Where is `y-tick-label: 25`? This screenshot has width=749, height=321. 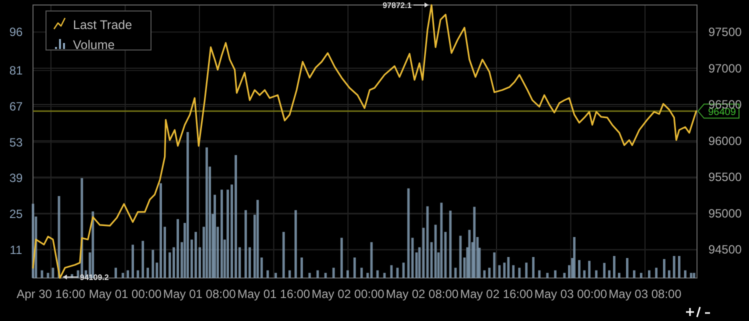 y-tick-label: 25 is located at coordinates (16, 213).